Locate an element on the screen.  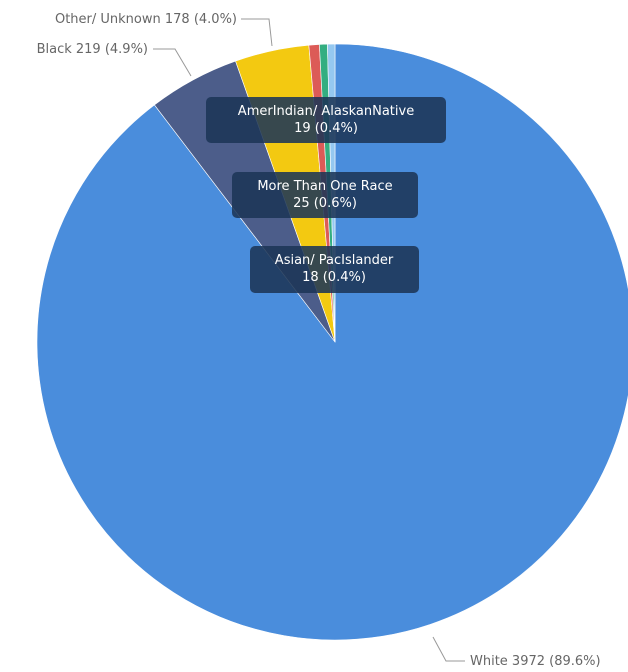
tooltip-asian-line1: Asian/ PacIslander is located at coordinates (334, 260).